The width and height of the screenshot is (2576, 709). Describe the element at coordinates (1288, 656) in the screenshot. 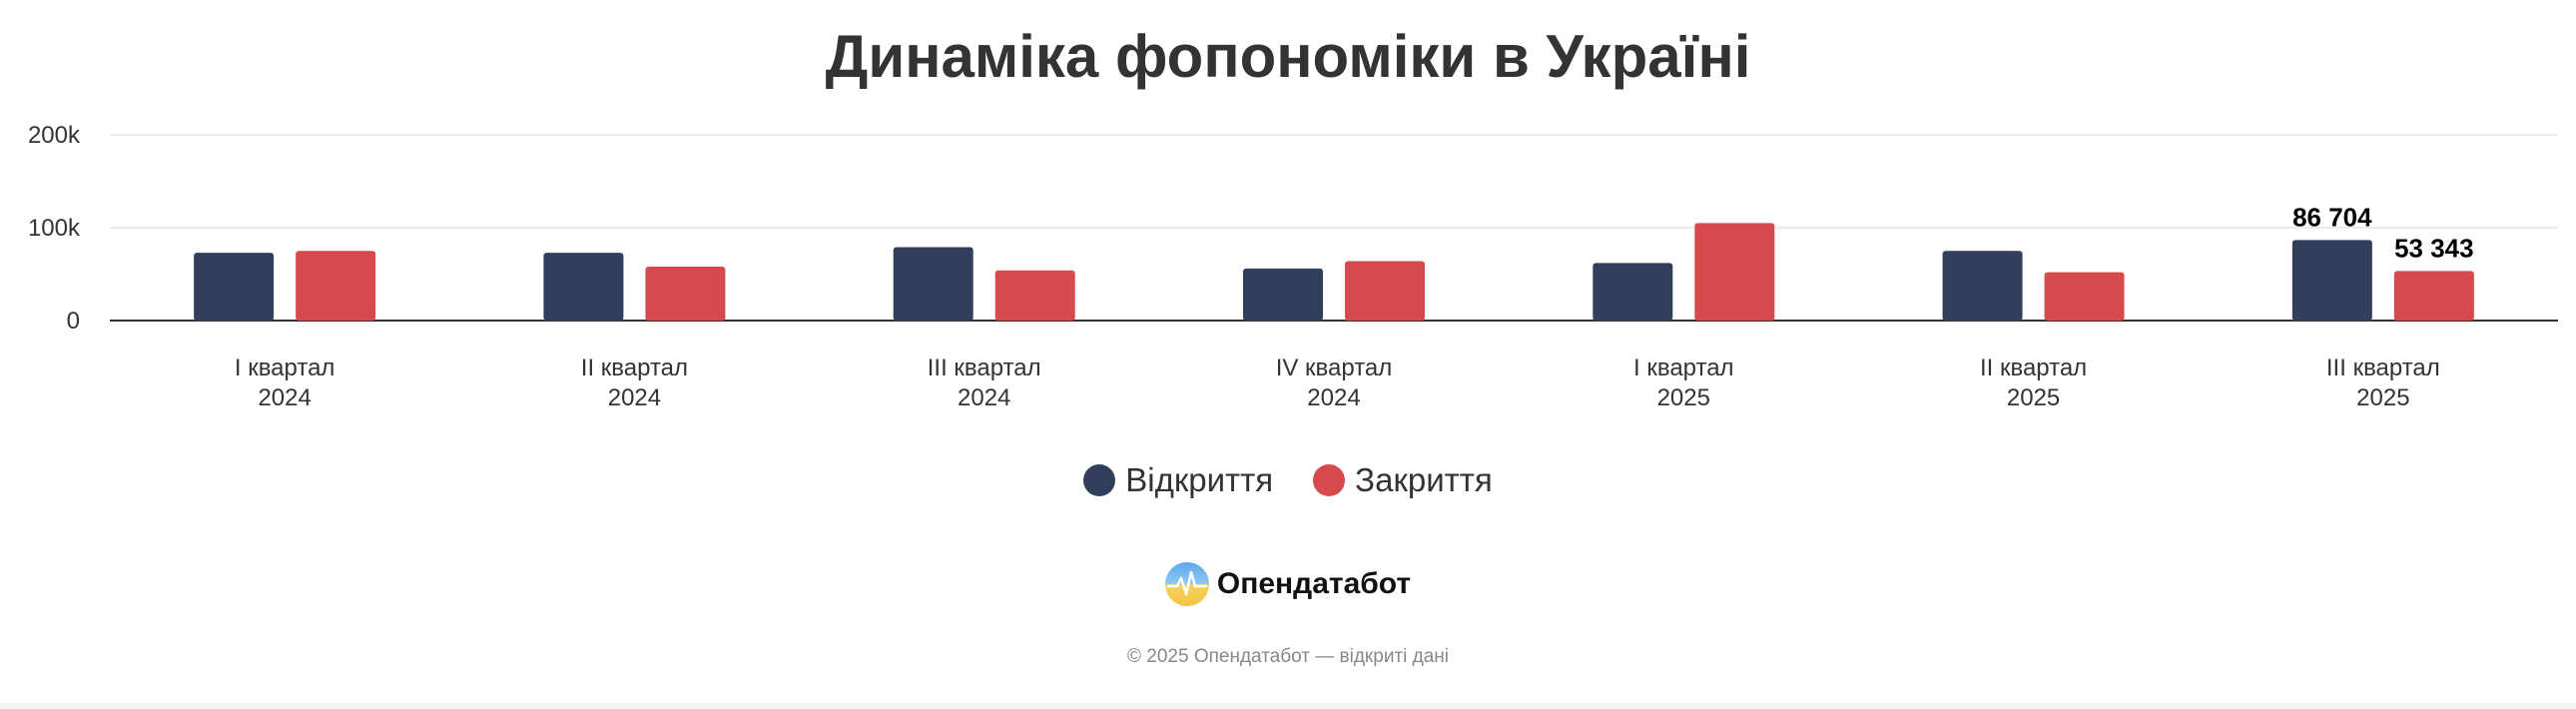

I see `footer-copyright: © 2025 Опендатабот — відкриті дані` at that location.